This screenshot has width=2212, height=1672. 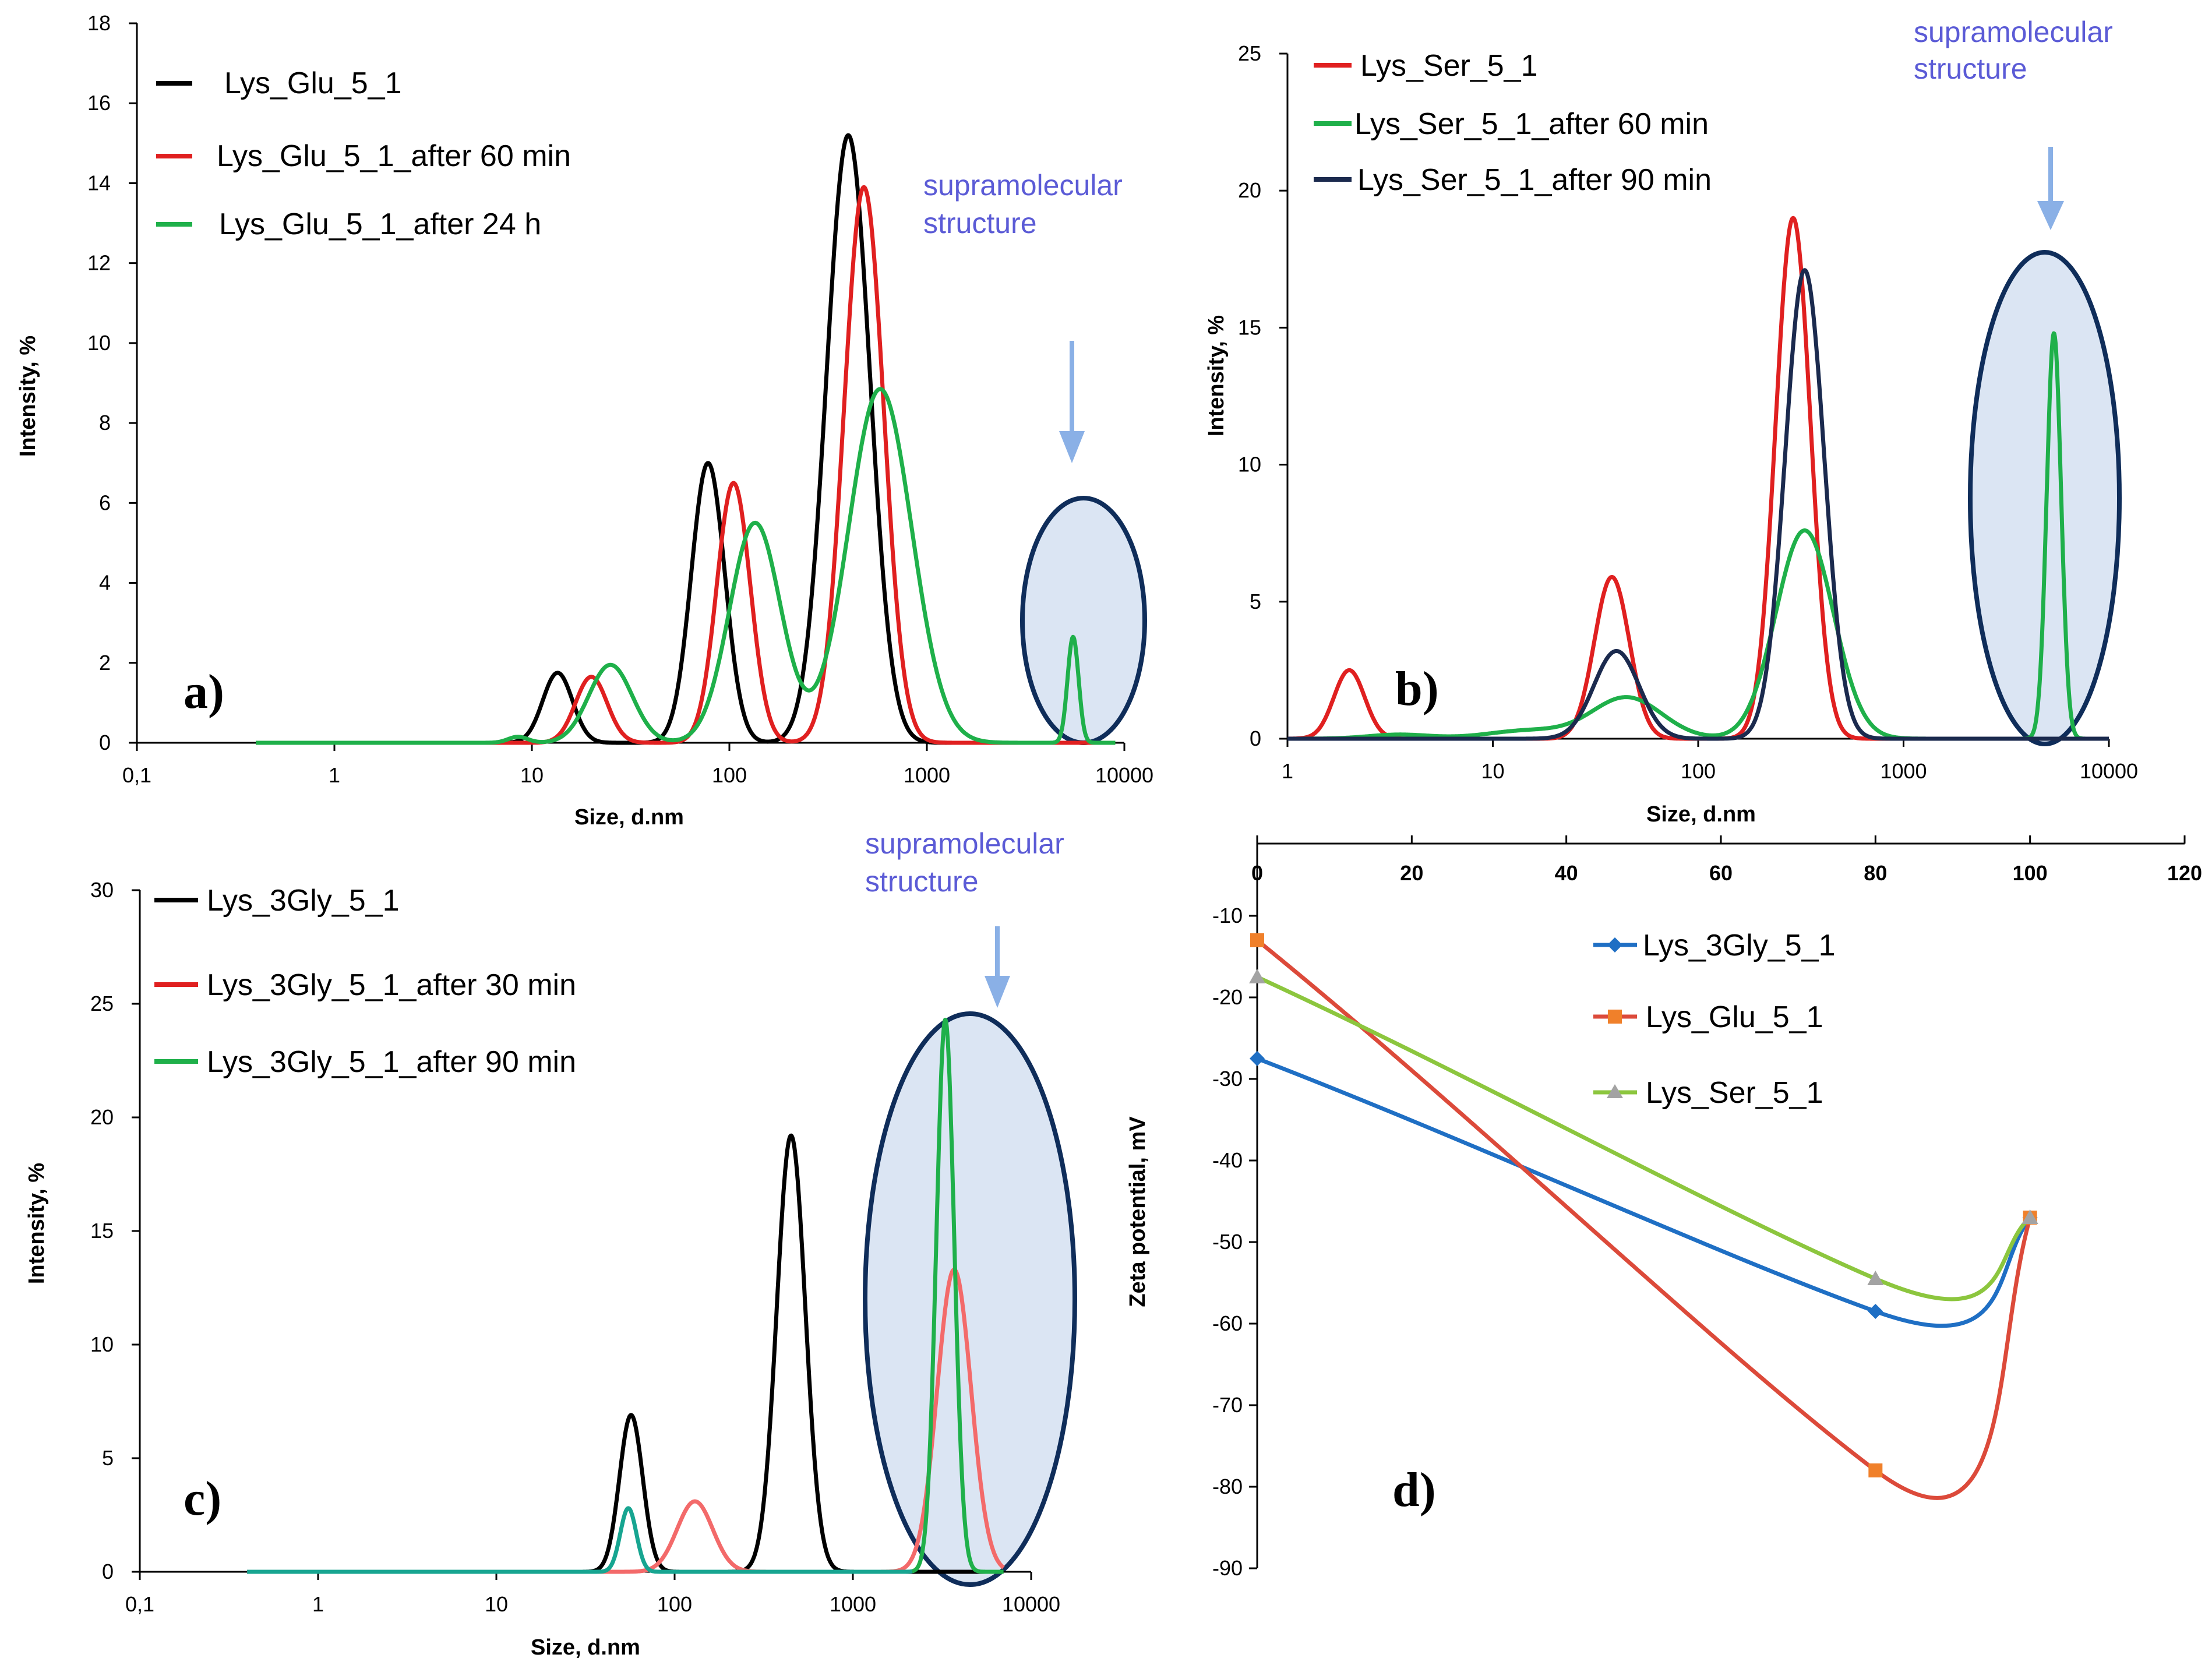 I want to click on a-y-tick-label: 8, so click(x=105, y=423).